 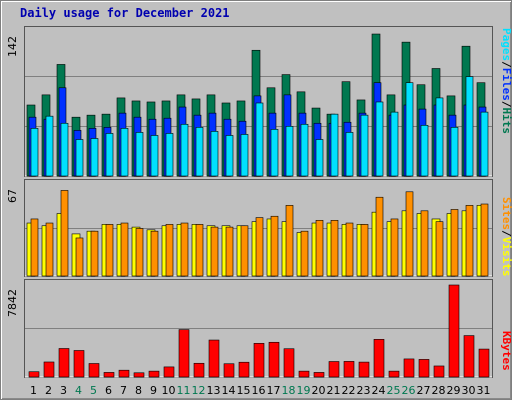 What do you see at coordinates (506, 351) in the screenshot?
I see `kbytes-legend-entry: KBytes` at bounding box center [506, 351].